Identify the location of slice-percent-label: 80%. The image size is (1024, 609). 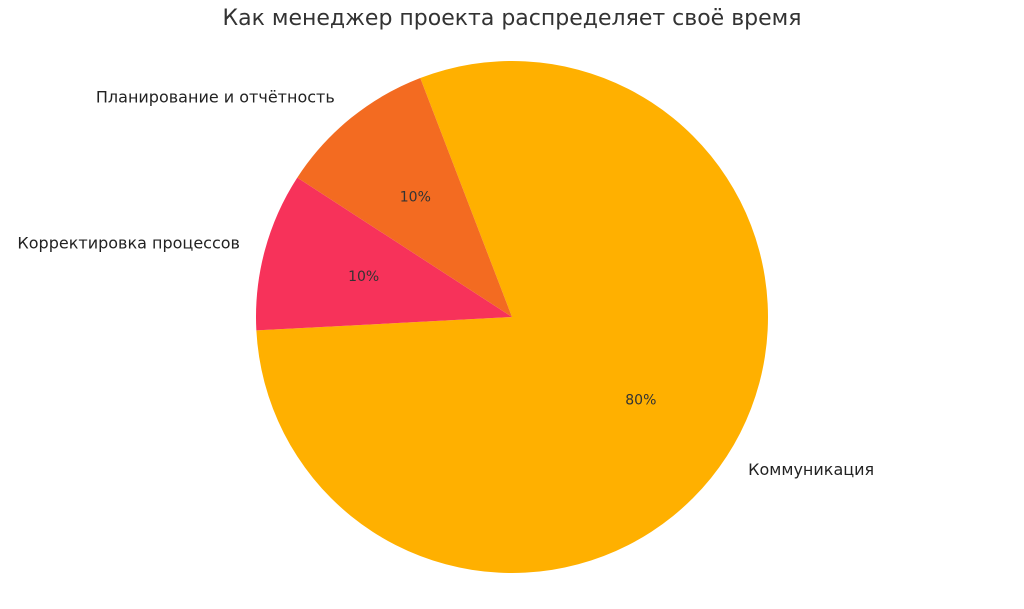
(640, 401).